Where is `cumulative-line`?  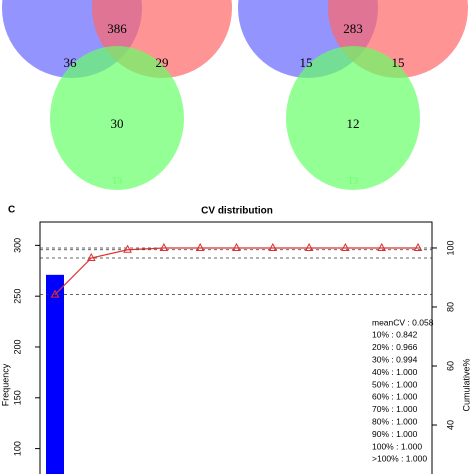 cumulative-line is located at coordinates (236, 271).